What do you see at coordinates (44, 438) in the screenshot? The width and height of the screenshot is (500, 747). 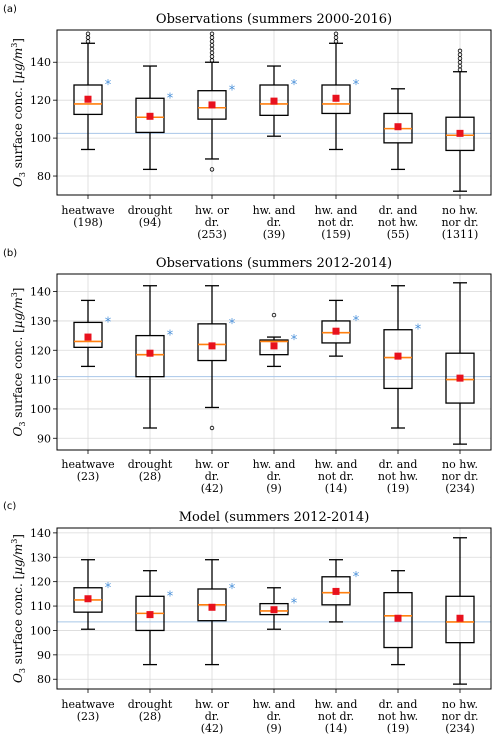 I see `y-tick-label: 90` at bounding box center [44, 438].